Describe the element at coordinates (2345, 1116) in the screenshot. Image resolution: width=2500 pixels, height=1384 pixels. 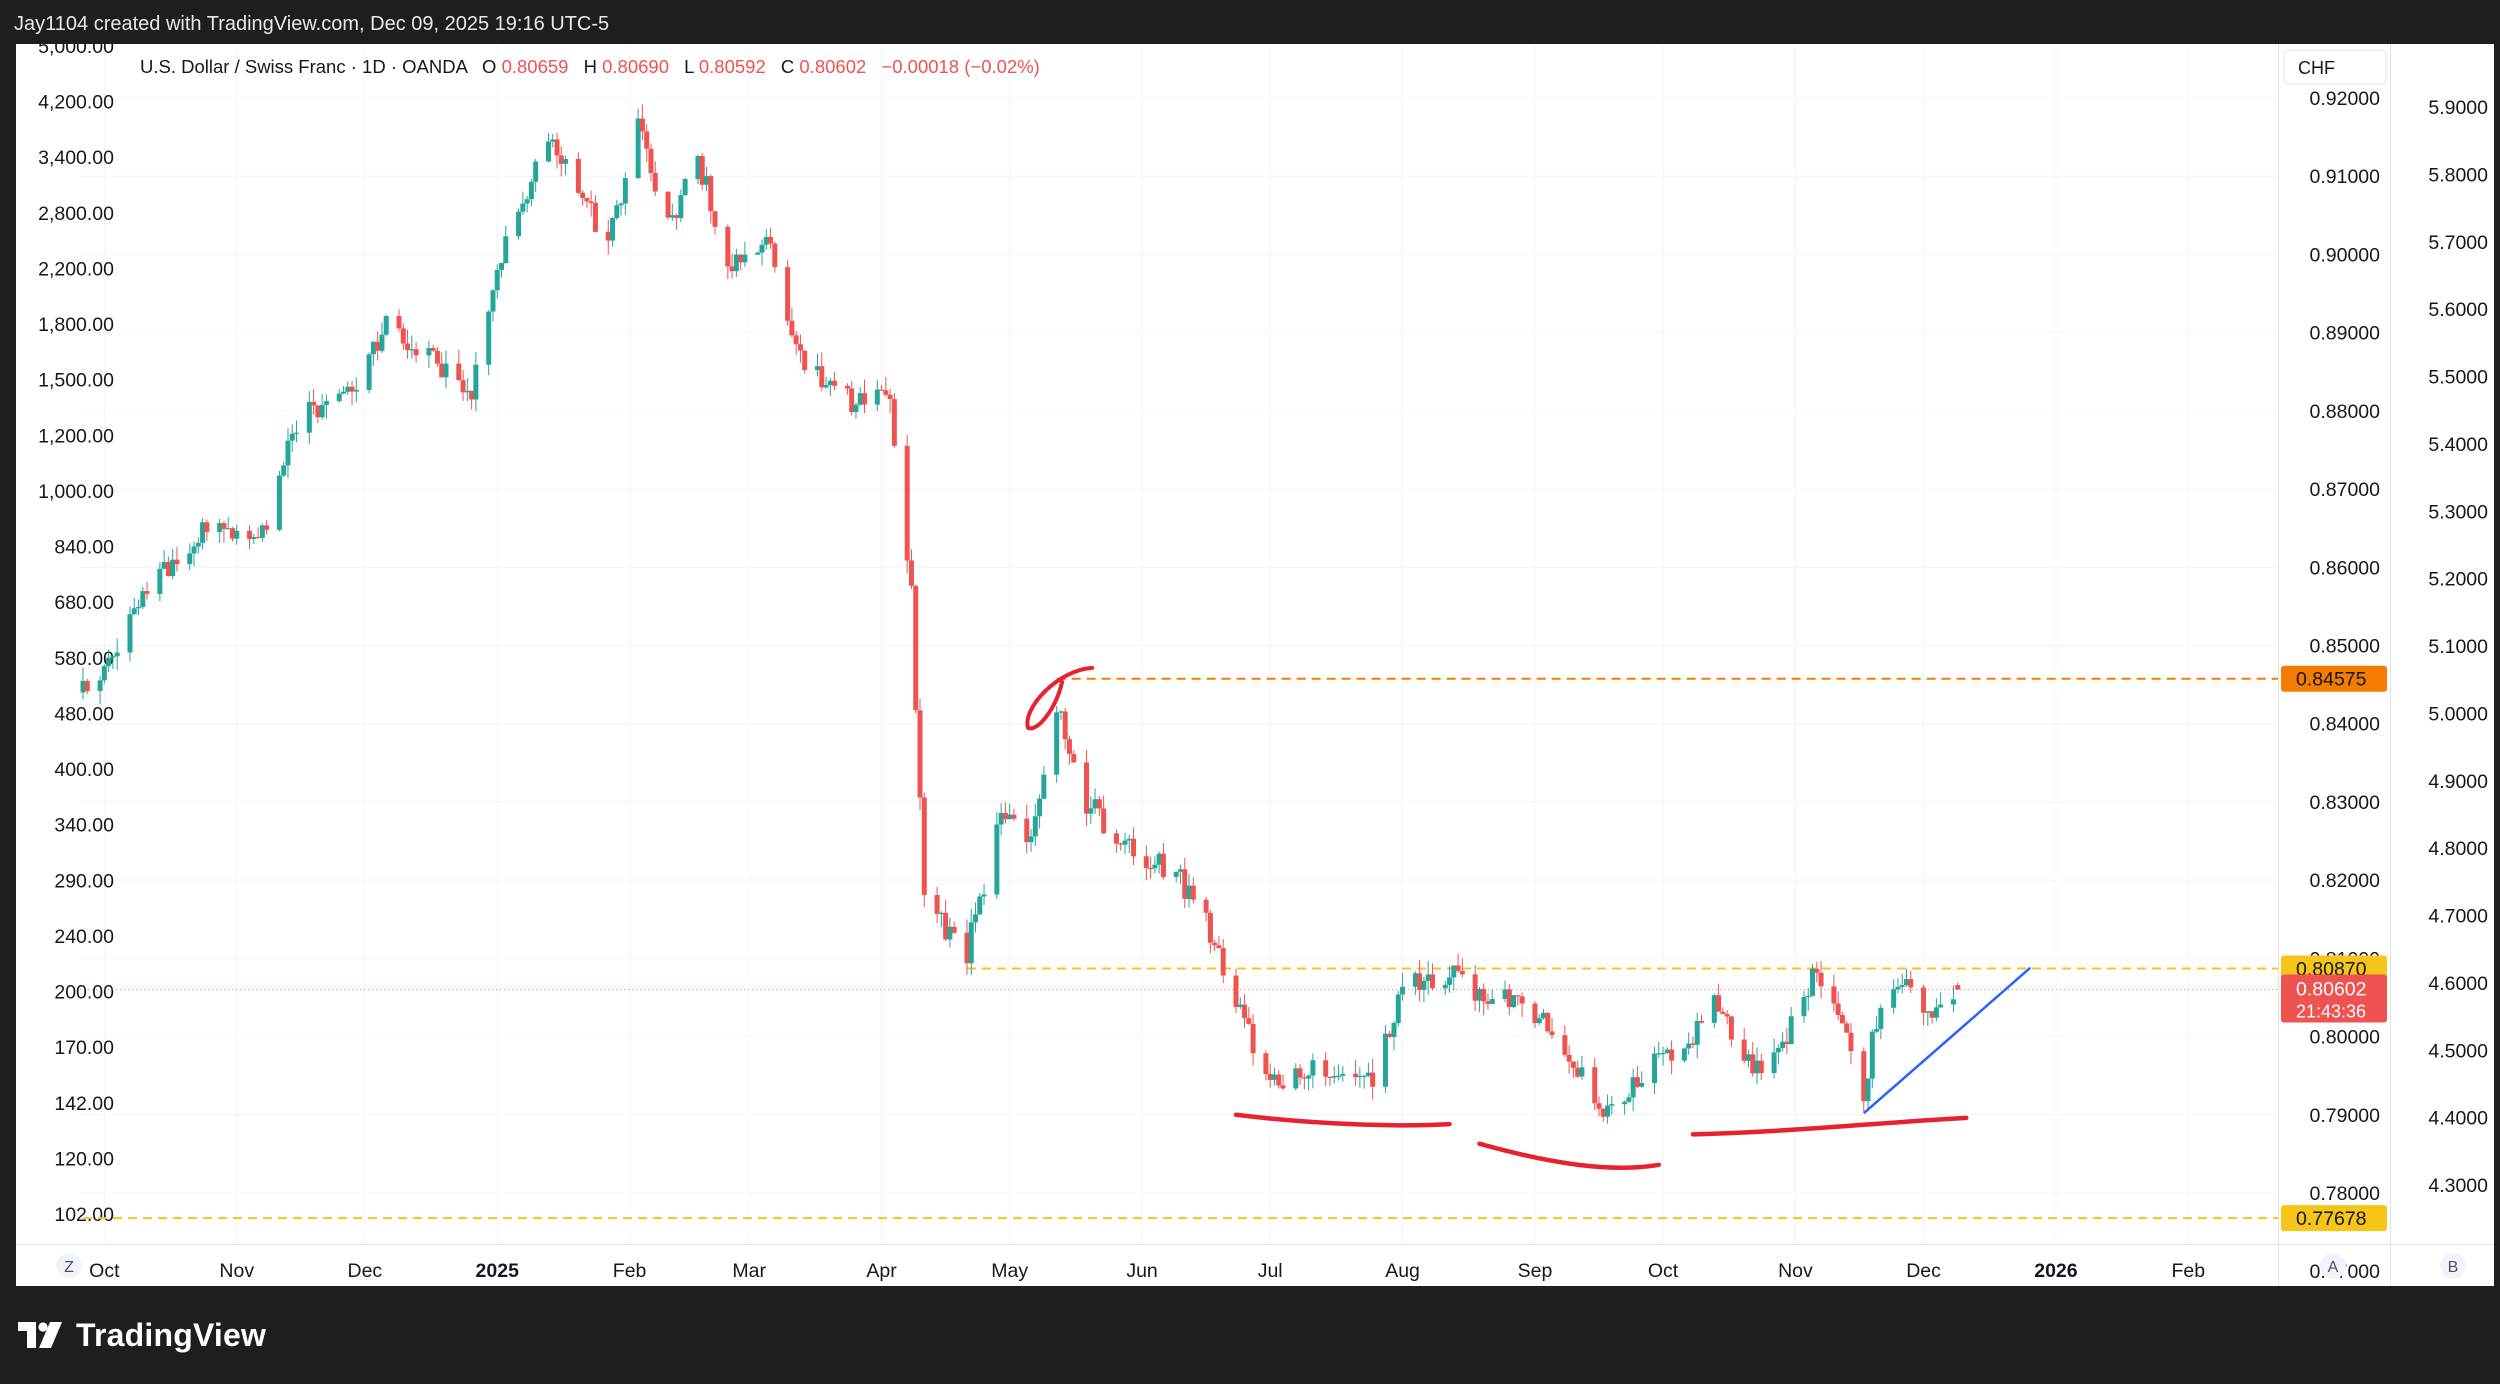
I see `price-tick-label: 0.79000` at that location.